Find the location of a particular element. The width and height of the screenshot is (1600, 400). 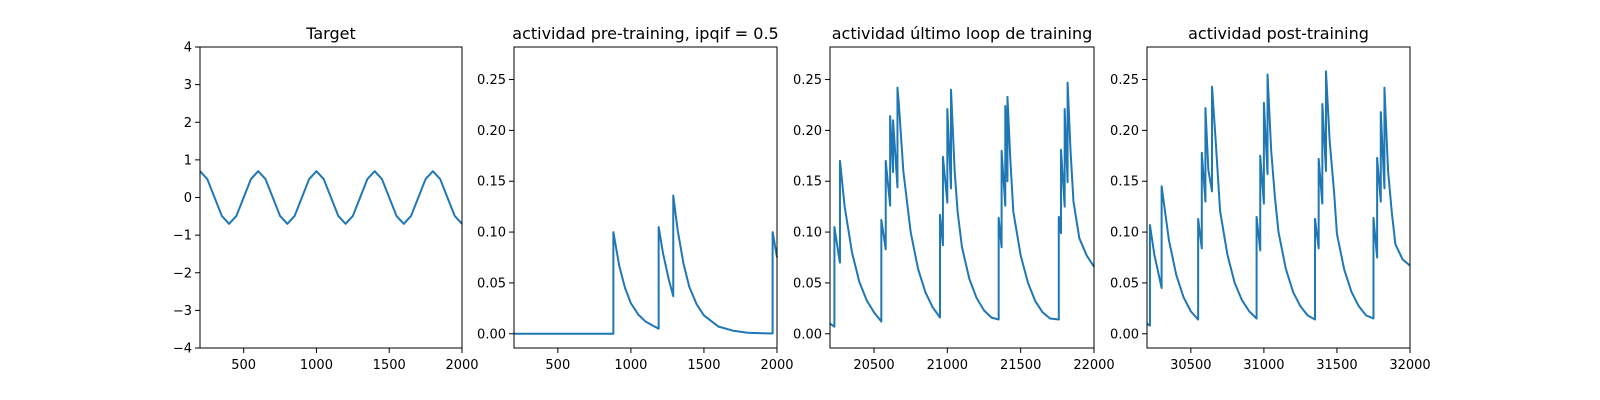

chart-title: Target is located at coordinates (330, 33).